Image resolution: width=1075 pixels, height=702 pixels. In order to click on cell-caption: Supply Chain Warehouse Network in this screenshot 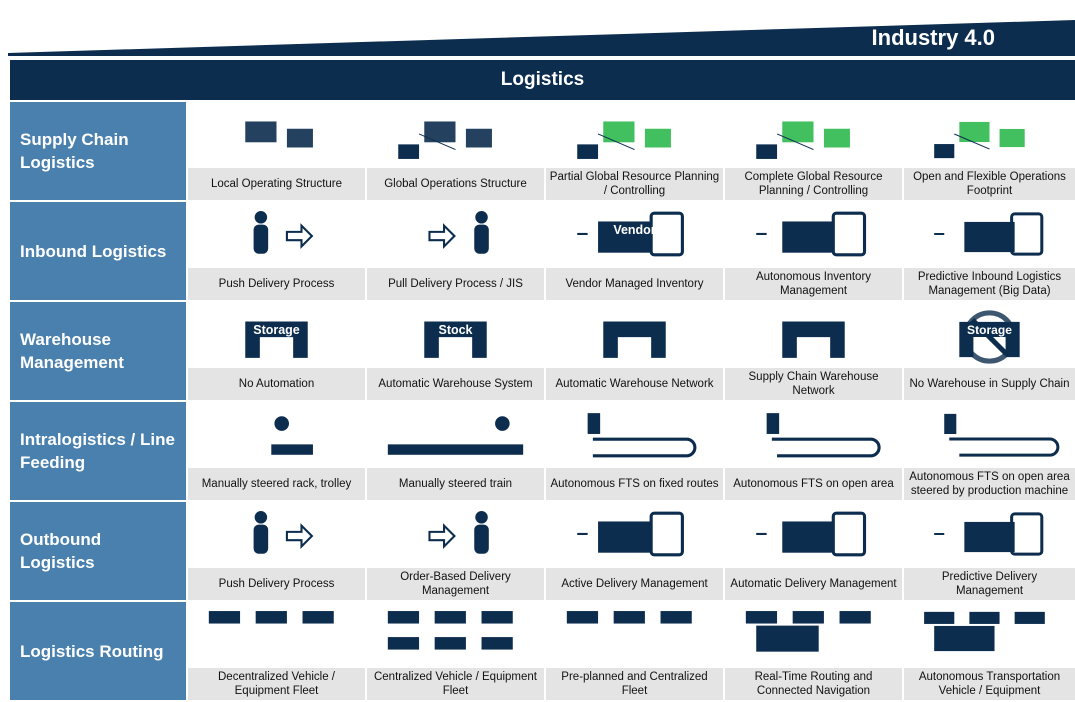, I will do `click(813, 384)`.